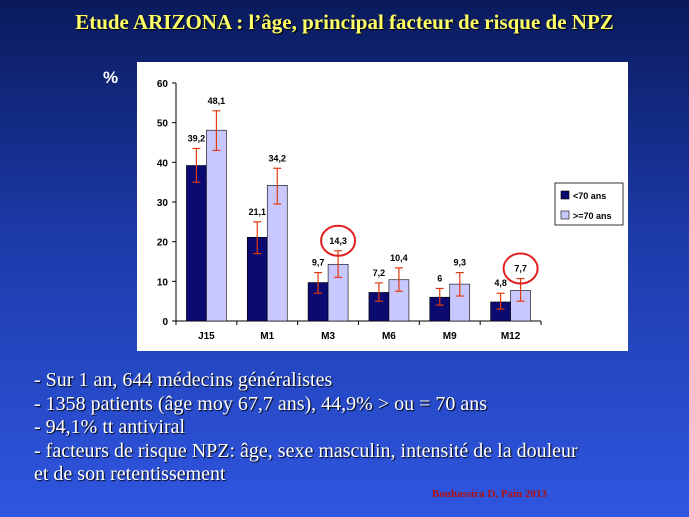 This screenshot has width=689, height=517. What do you see at coordinates (277, 158) in the screenshot?
I see `data-label: 34,2` at bounding box center [277, 158].